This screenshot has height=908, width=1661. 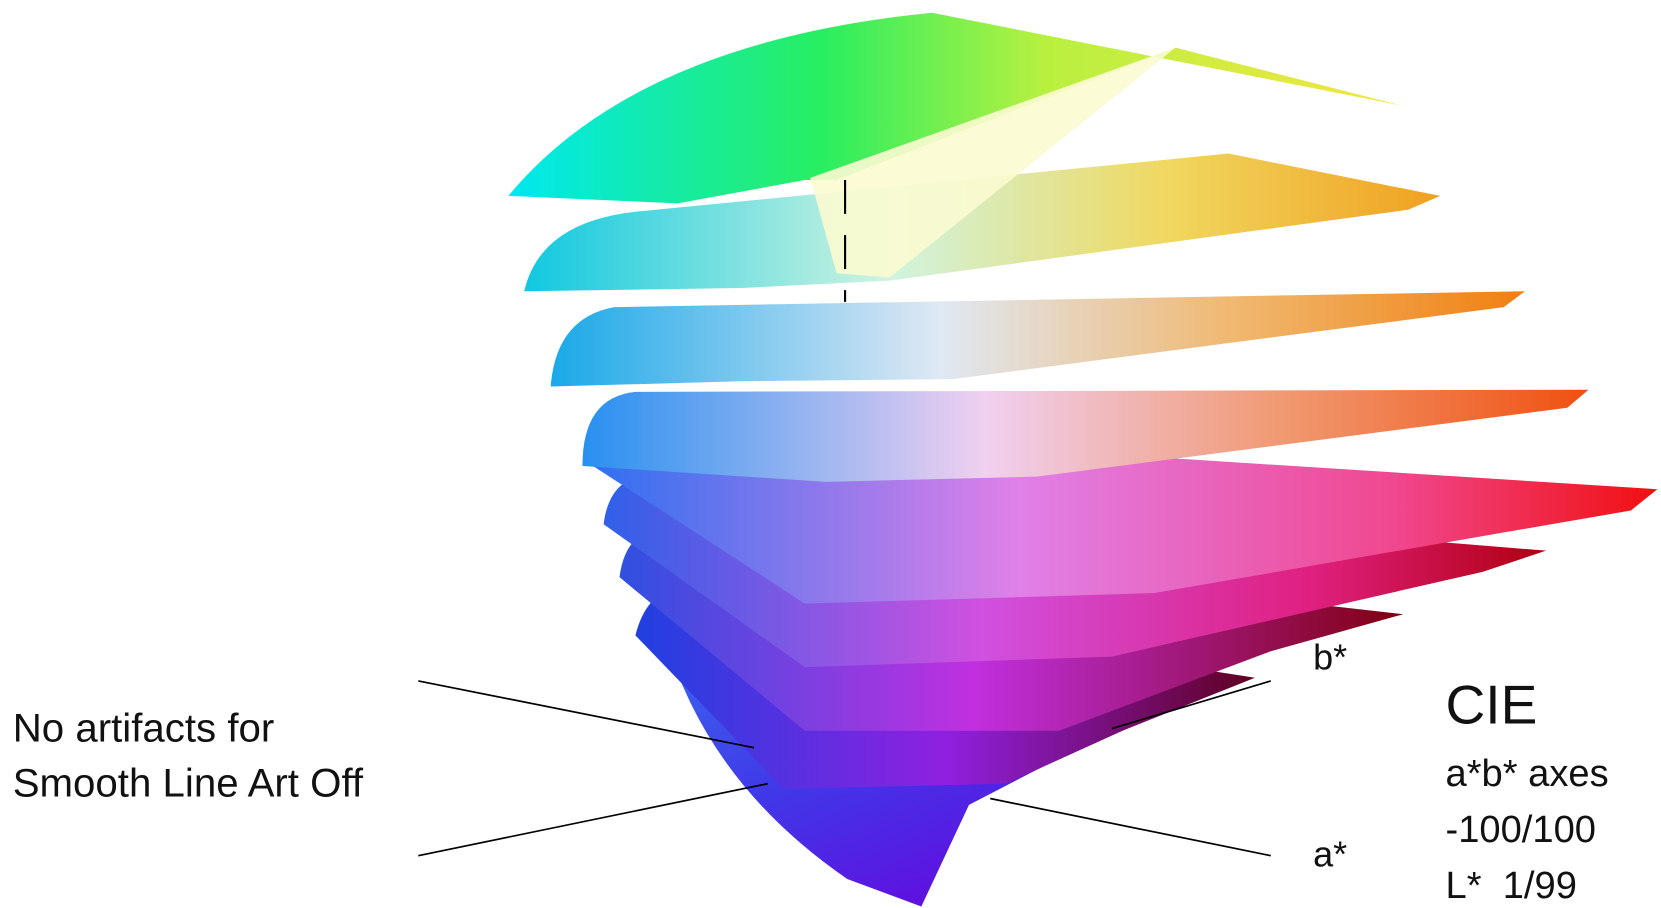 What do you see at coordinates (1330, 656) in the screenshot?
I see `axis-label: b*` at bounding box center [1330, 656].